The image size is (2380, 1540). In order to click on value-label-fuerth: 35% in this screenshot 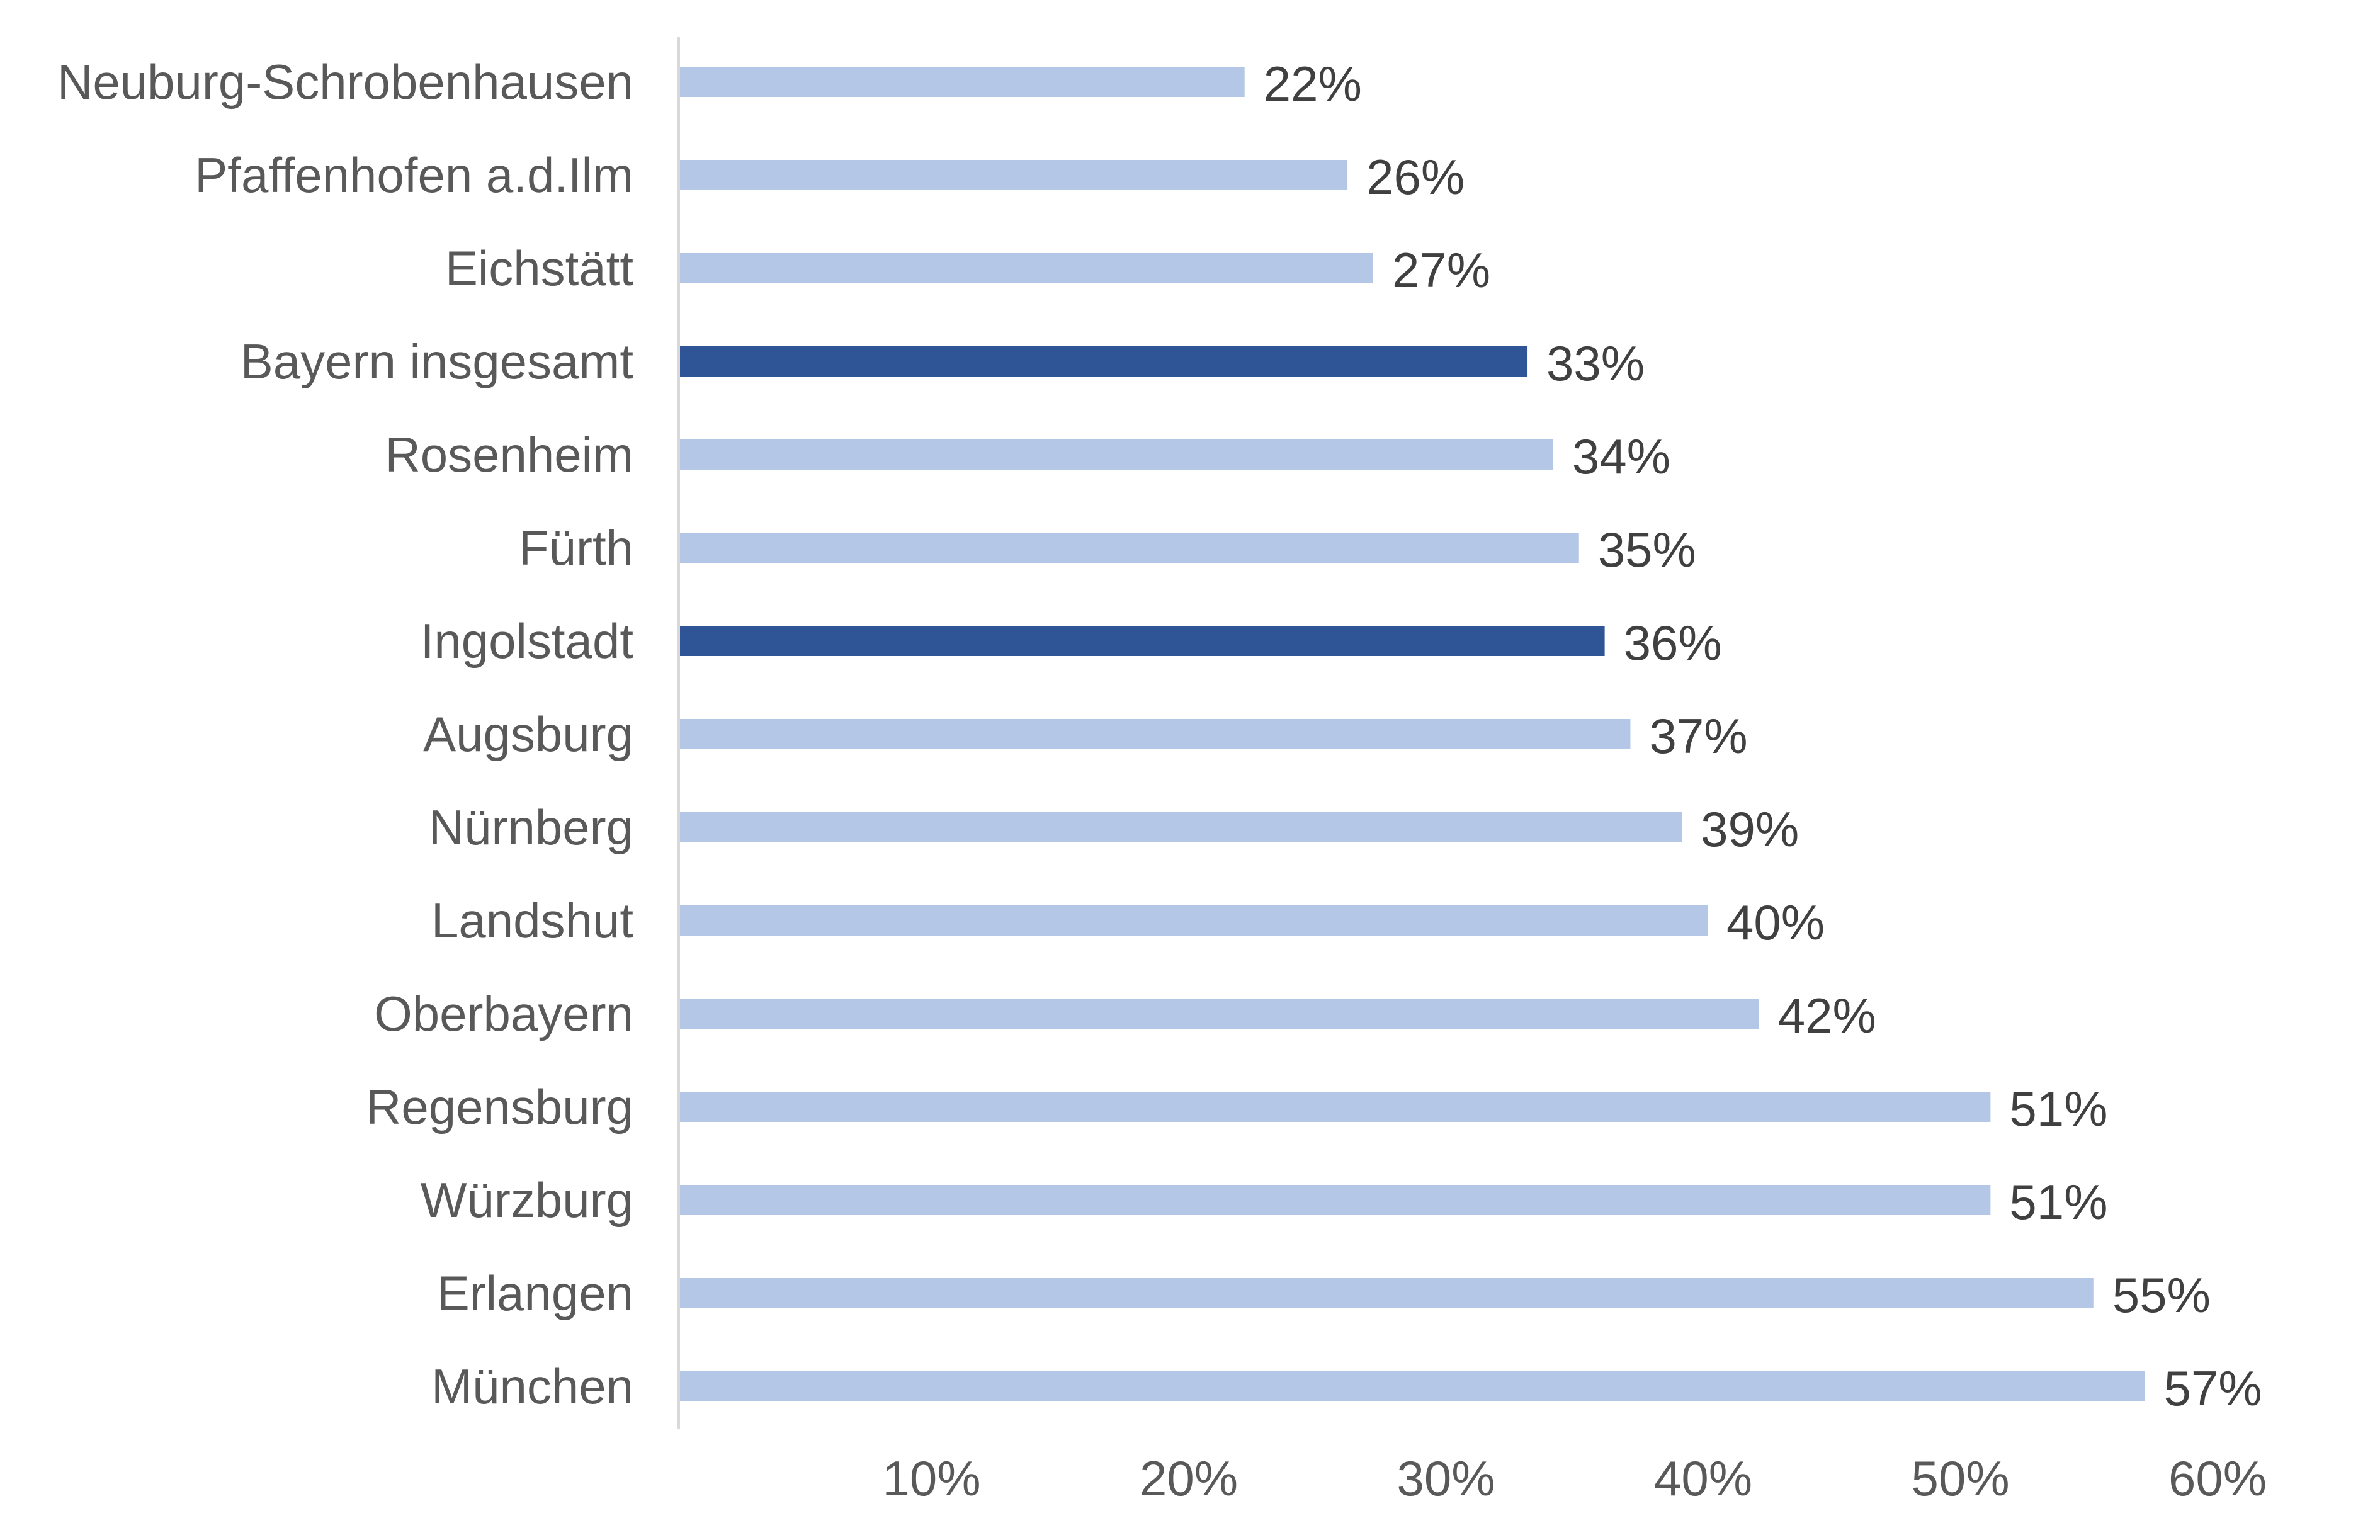, I will do `click(1647, 549)`.